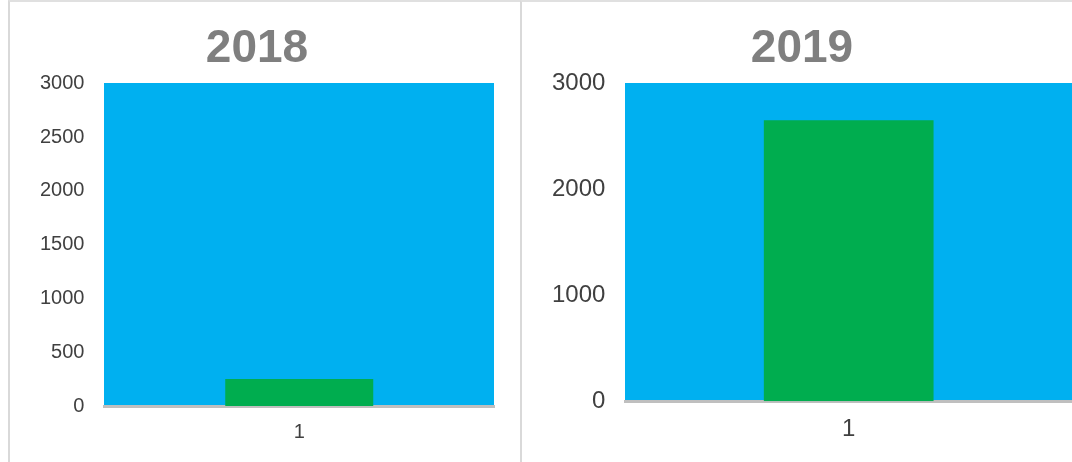 The height and width of the screenshot is (462, 1072). I want to click on y-tick-label: 1500, so click(62, 243).